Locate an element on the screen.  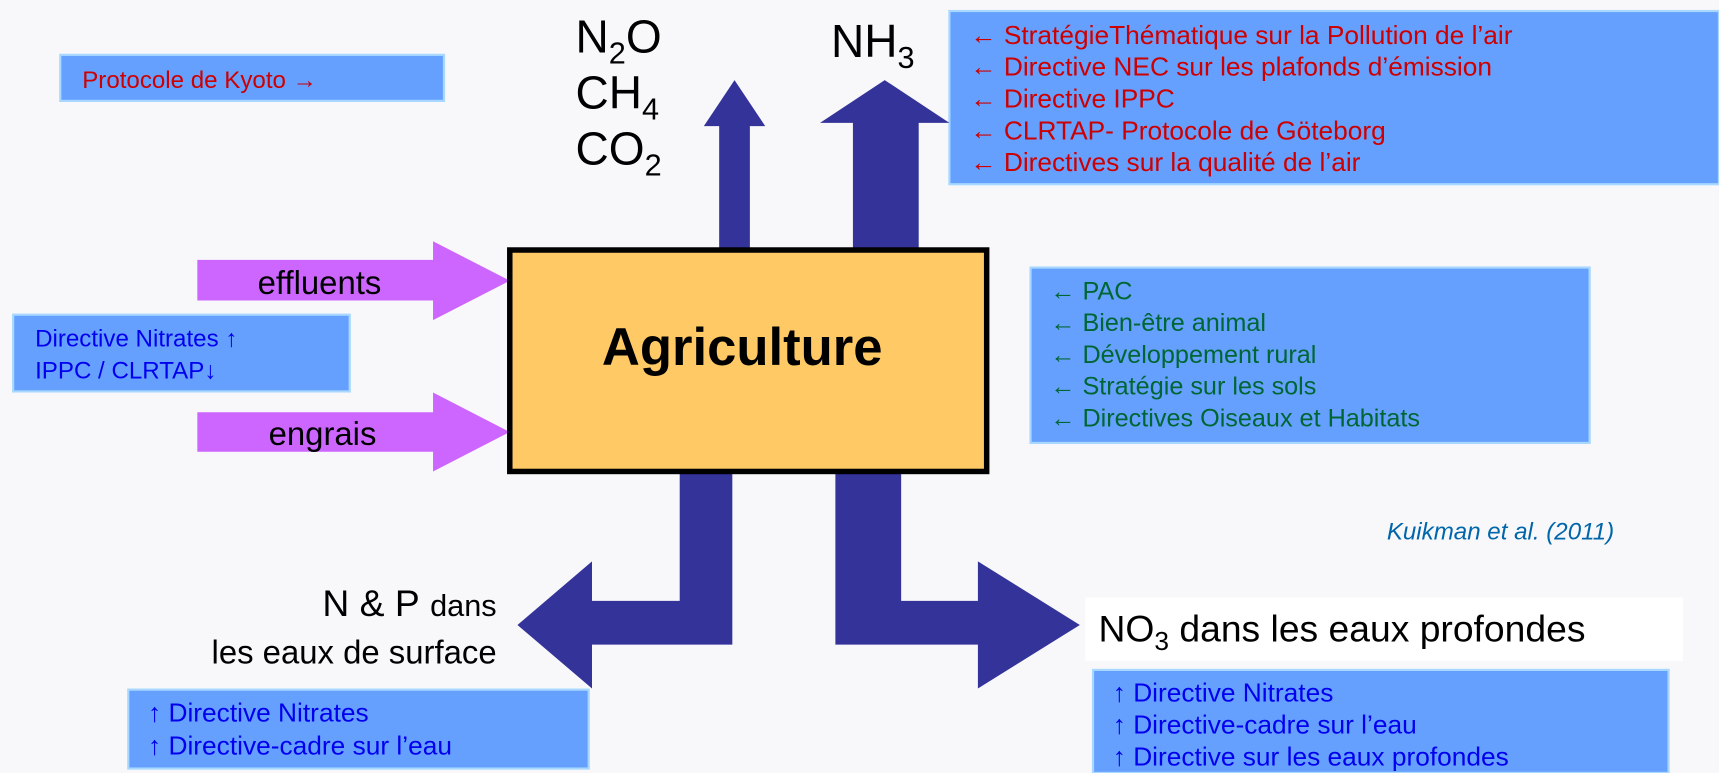
input-label: effluents is located at coordinates (320, 282).